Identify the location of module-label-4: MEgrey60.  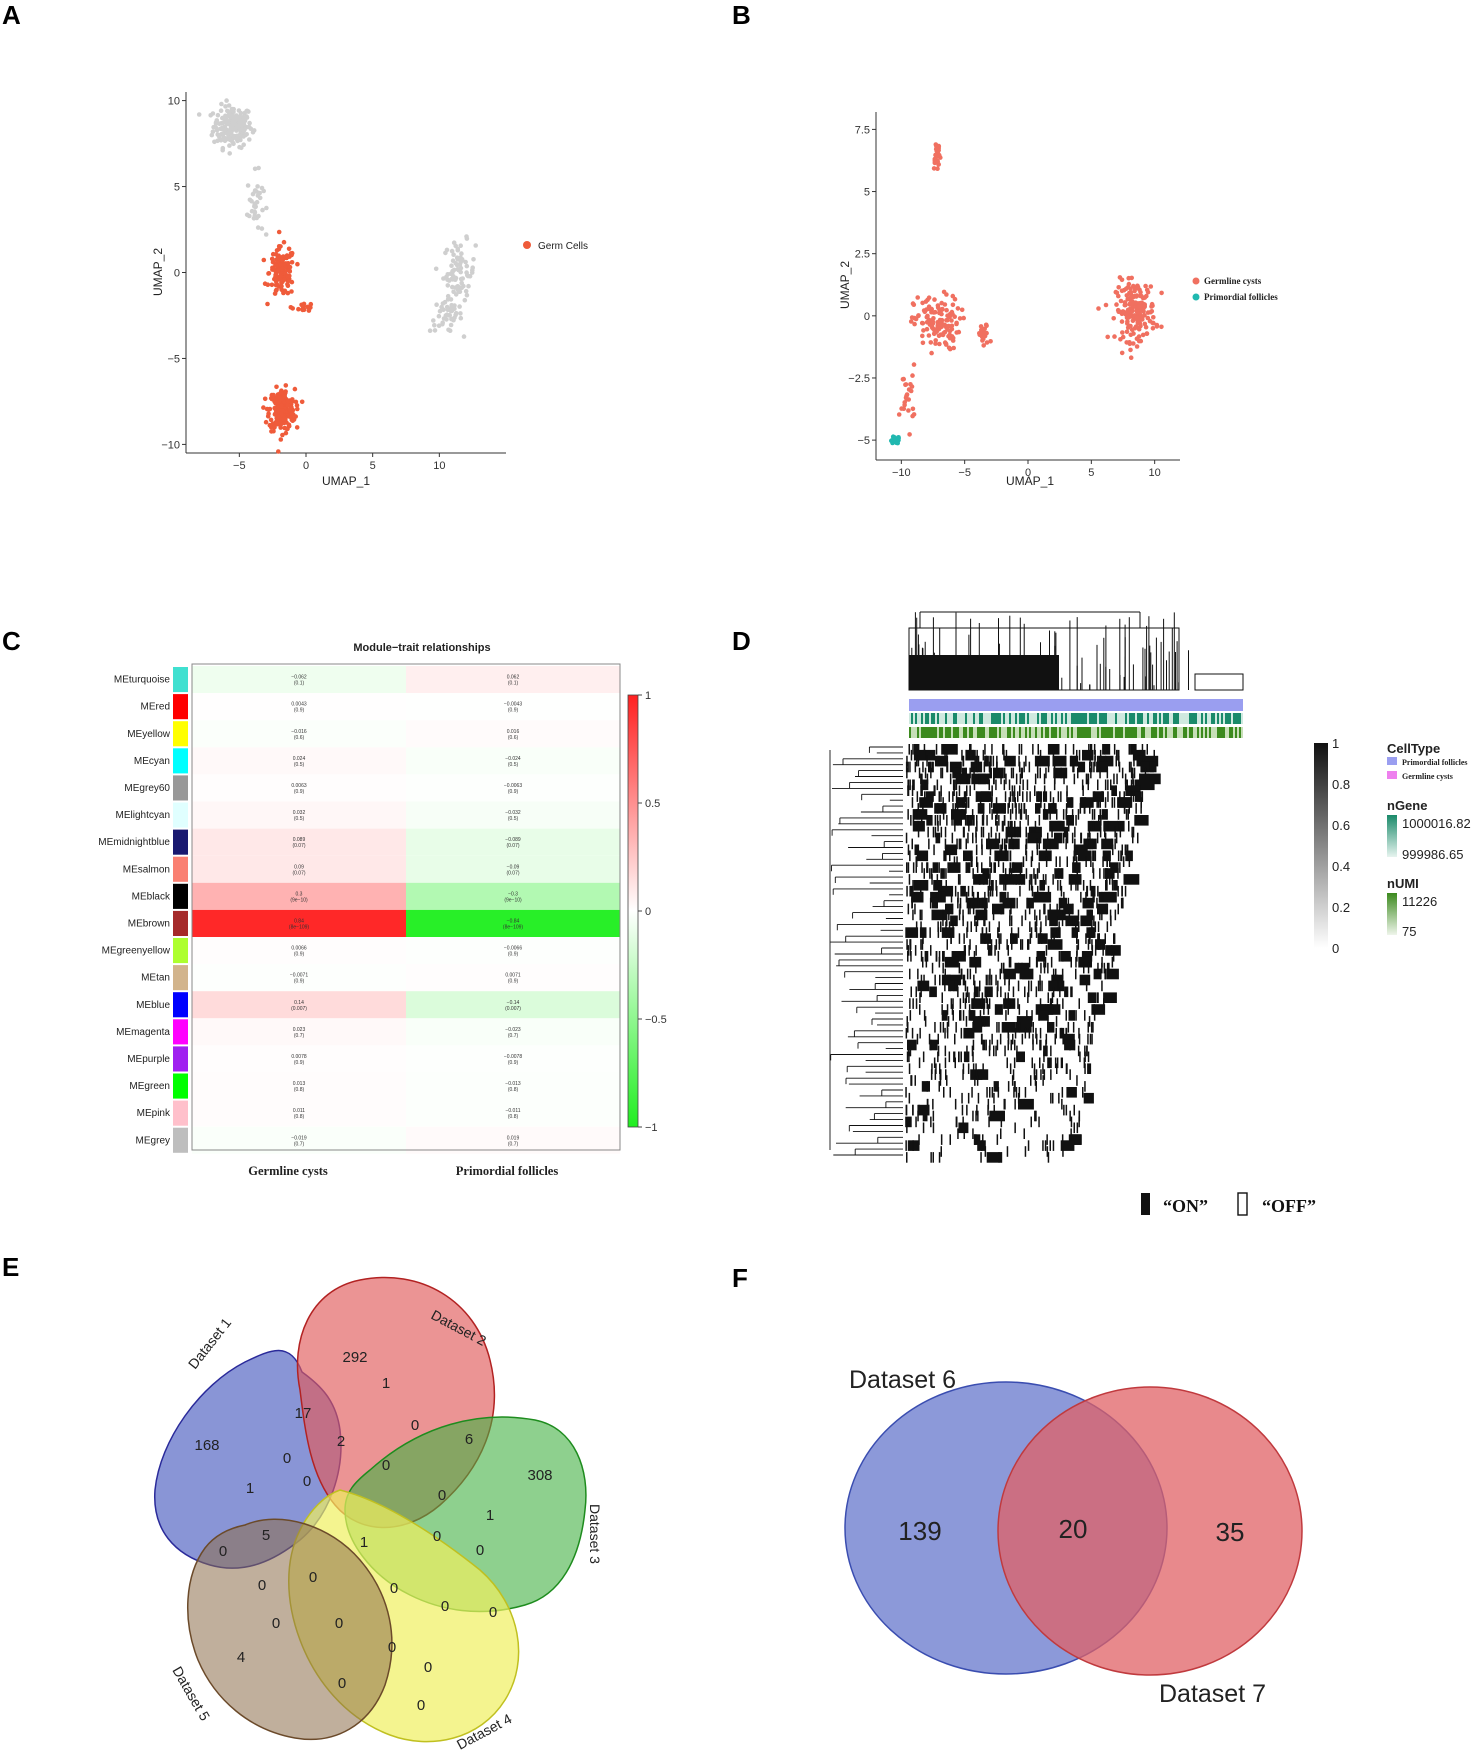
(147, 788).